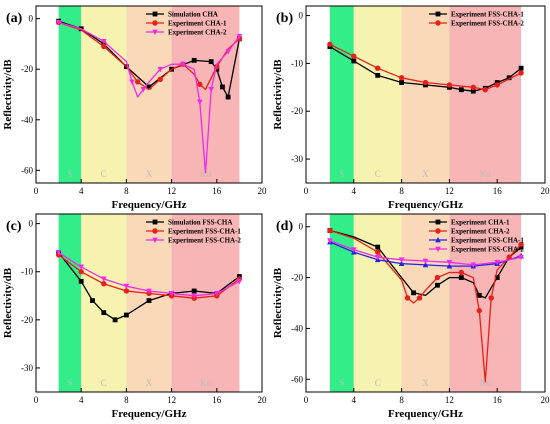 Image resolution: width=550 pixels, height=424 pixels. What do you see at coordinates (171, 191) in the screenshot?
I see `x-tick-label: 12` at bounding box center [171, 191].